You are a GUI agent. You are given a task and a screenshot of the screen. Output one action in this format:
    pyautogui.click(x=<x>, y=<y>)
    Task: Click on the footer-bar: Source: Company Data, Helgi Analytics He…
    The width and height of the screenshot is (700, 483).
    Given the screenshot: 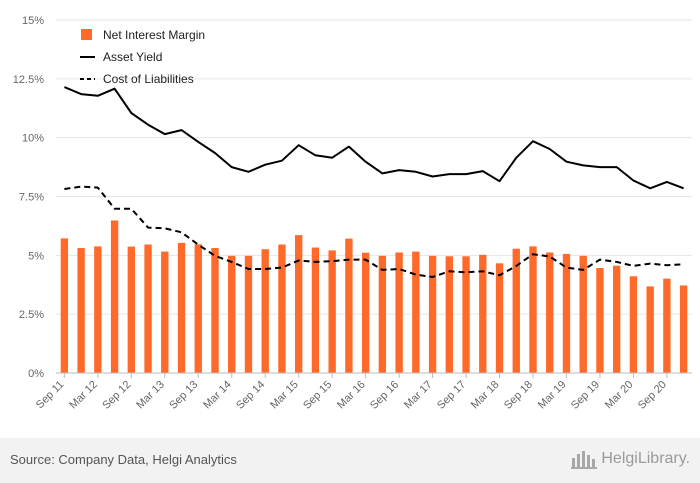 What is the action you would take?
    pyautogui.click(x=350, y=460)
    